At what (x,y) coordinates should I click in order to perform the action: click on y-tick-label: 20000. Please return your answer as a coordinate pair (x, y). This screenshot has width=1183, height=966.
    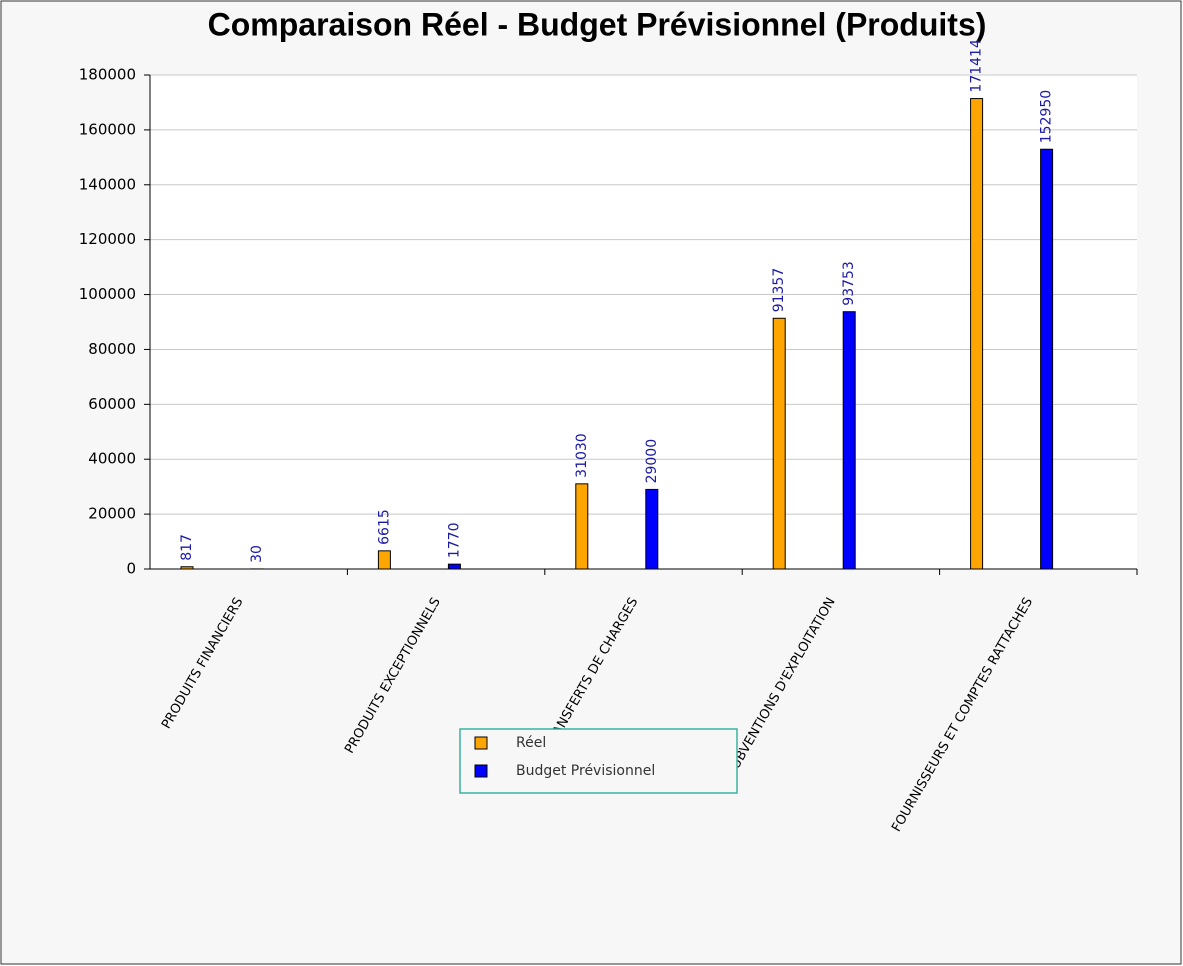
    Looking at the image, I should click on (112, 514).